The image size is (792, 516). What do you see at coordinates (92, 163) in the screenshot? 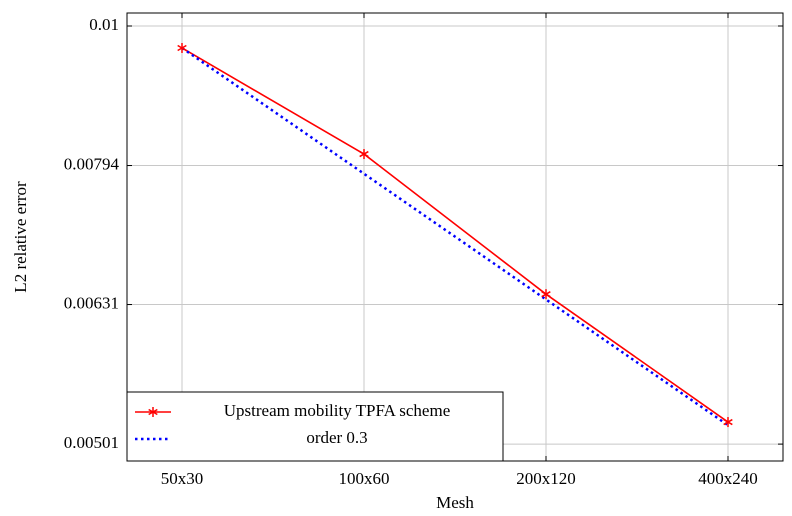
I see `y-tick-label: 0.00794` at bounding box center [92, 163].